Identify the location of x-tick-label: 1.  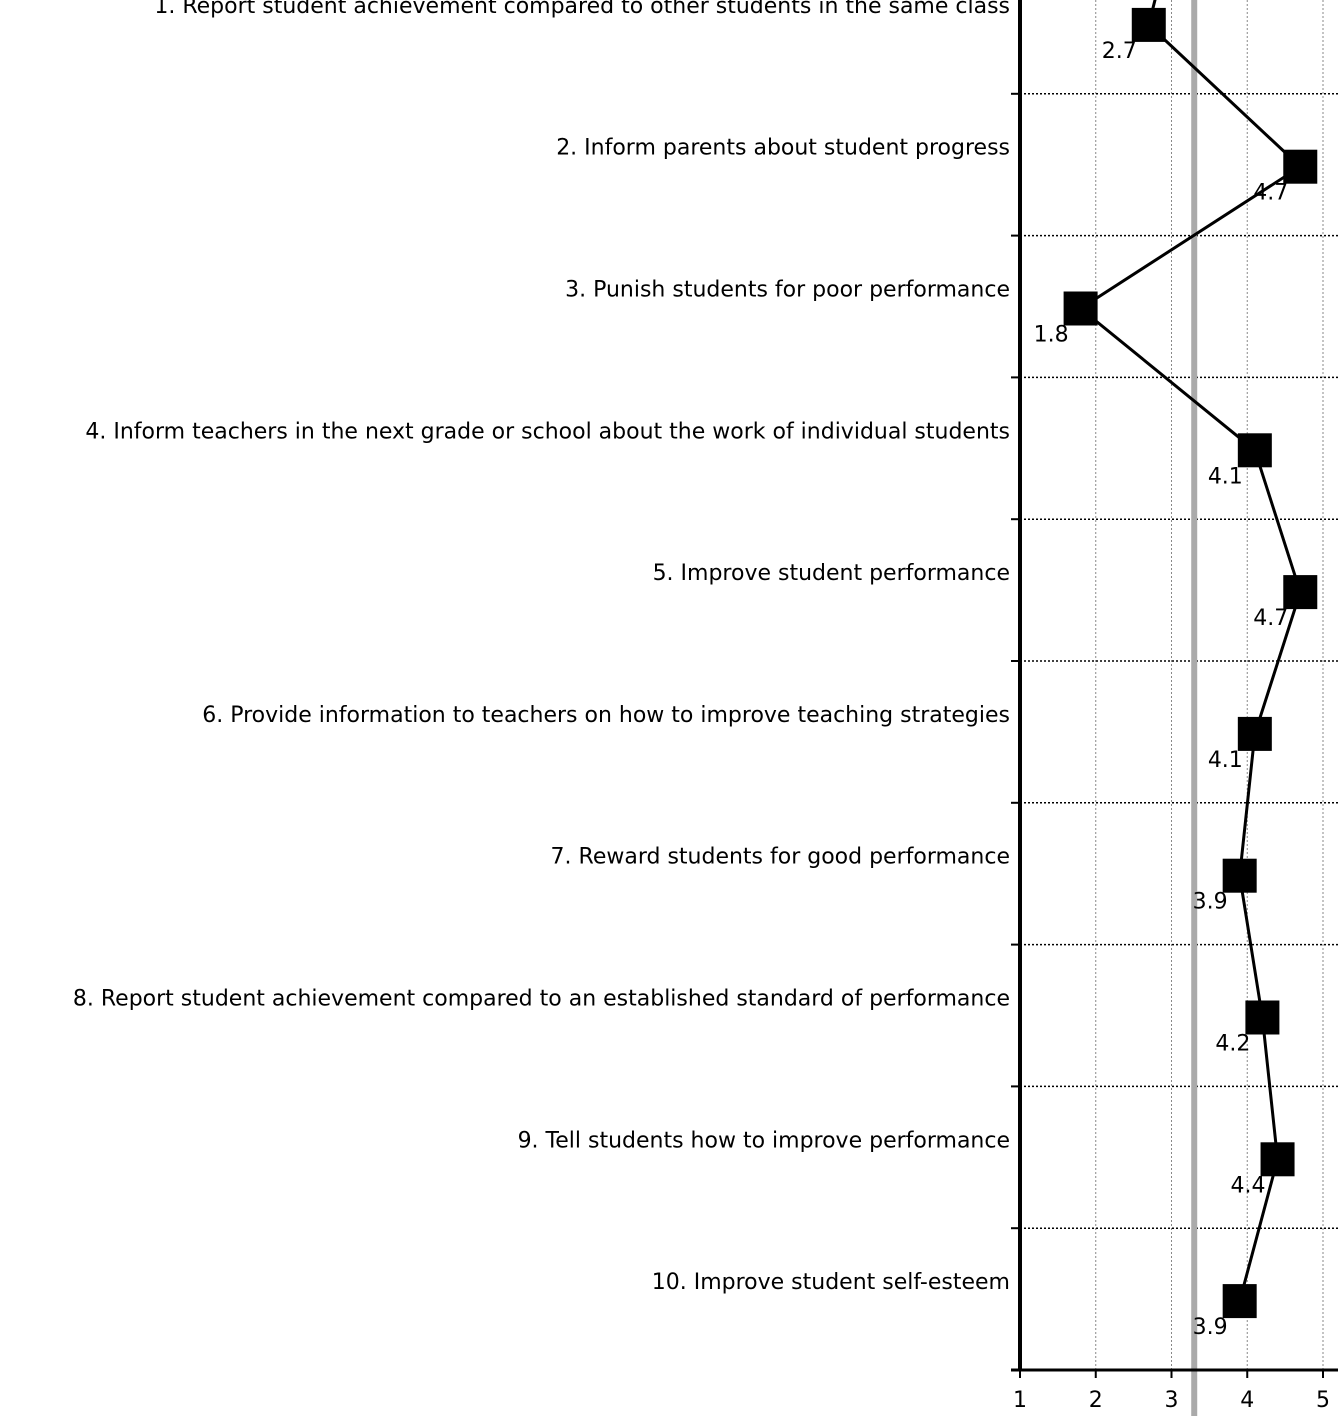
(1020, 1400).